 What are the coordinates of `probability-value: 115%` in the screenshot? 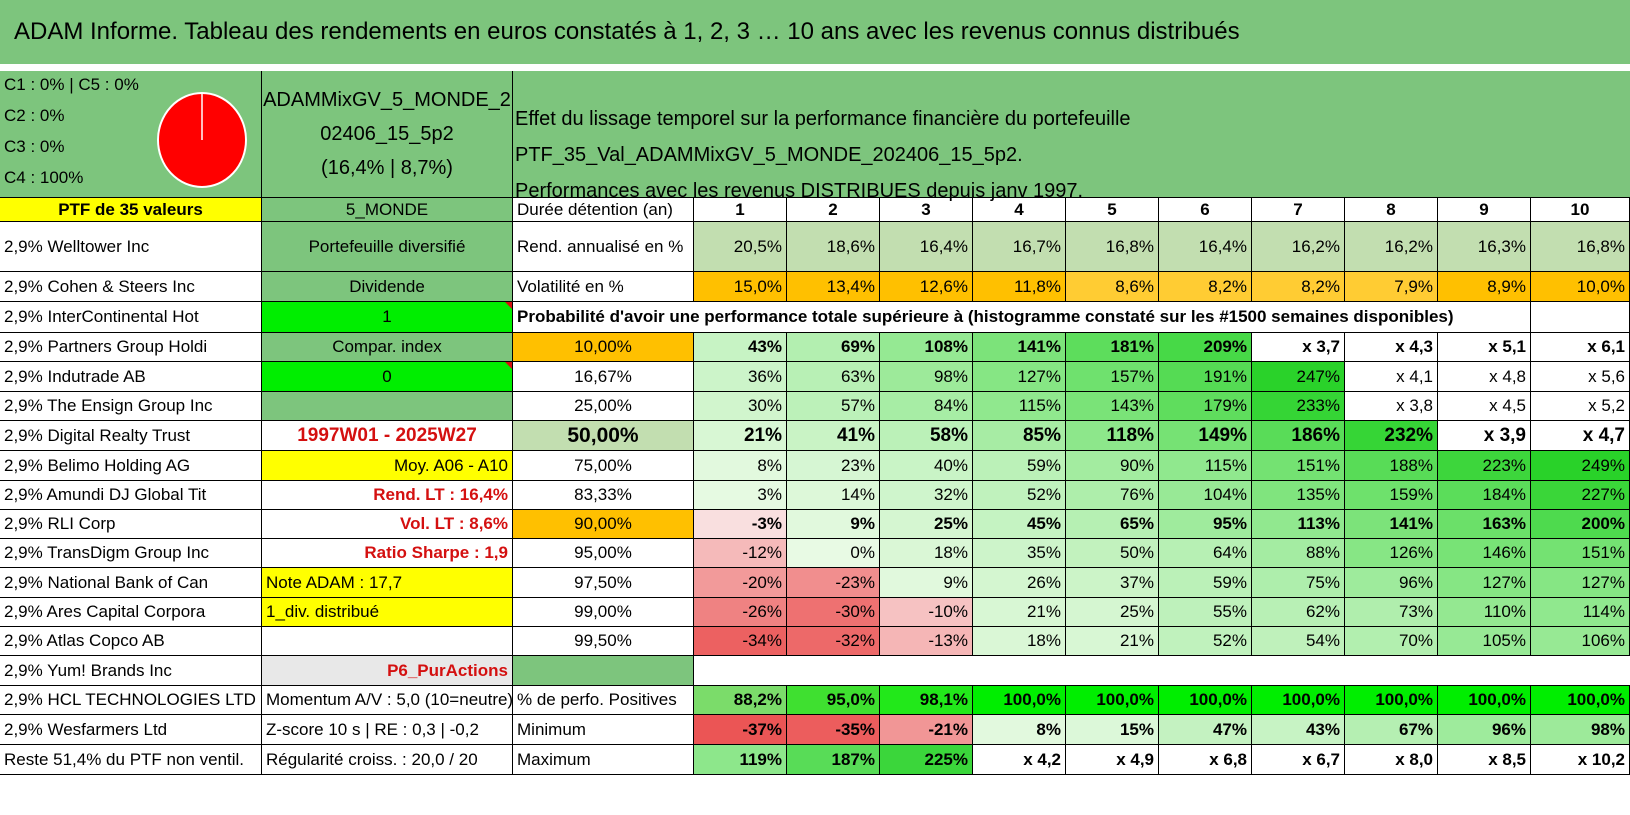 It's located at (1019, 406).